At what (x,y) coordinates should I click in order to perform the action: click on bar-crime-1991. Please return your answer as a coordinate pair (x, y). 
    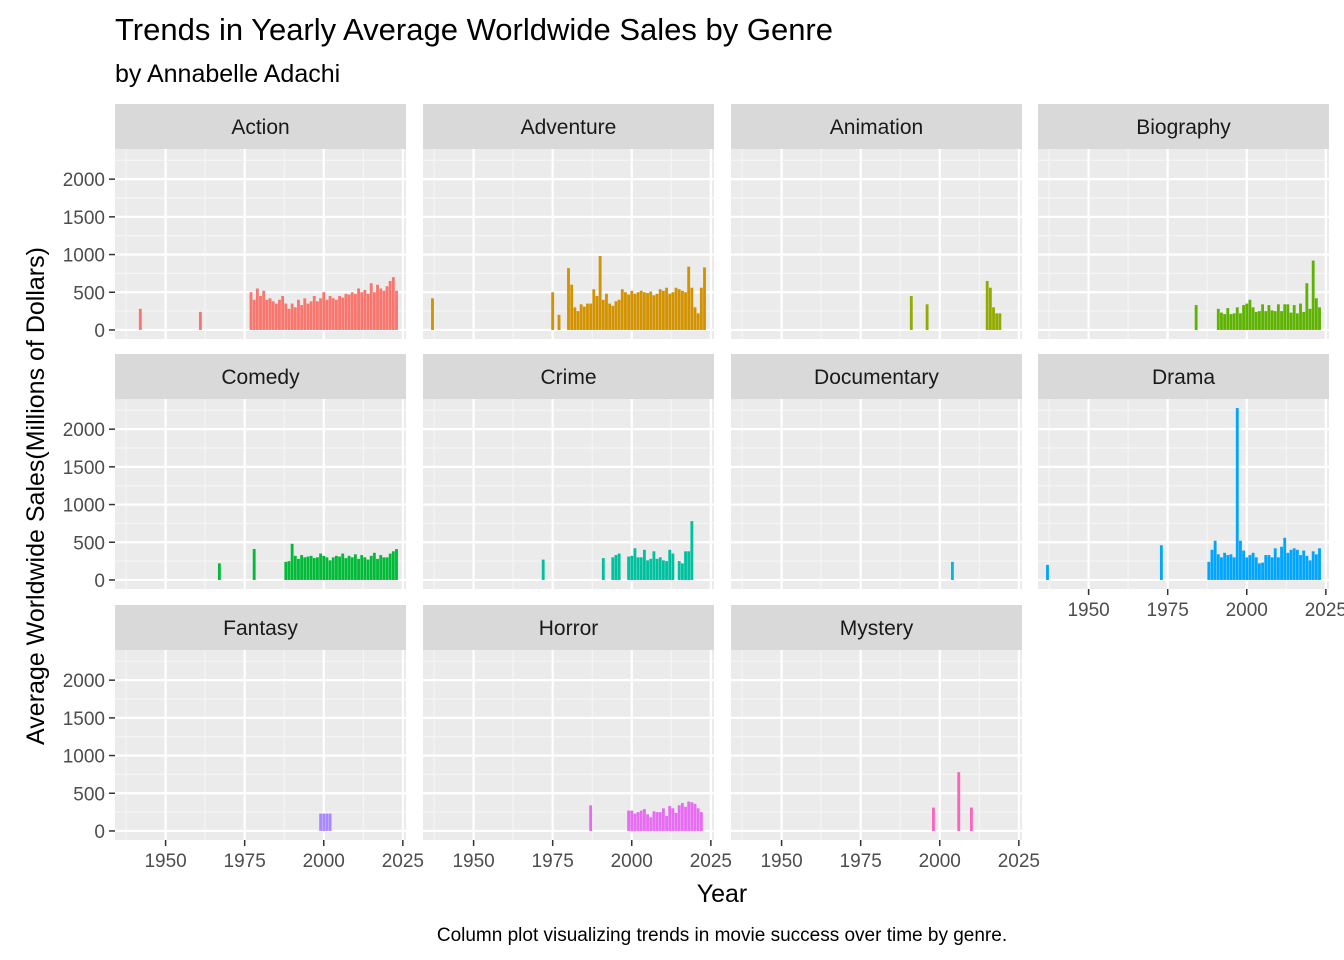
    Looking at the image, I should click on (603, 569).